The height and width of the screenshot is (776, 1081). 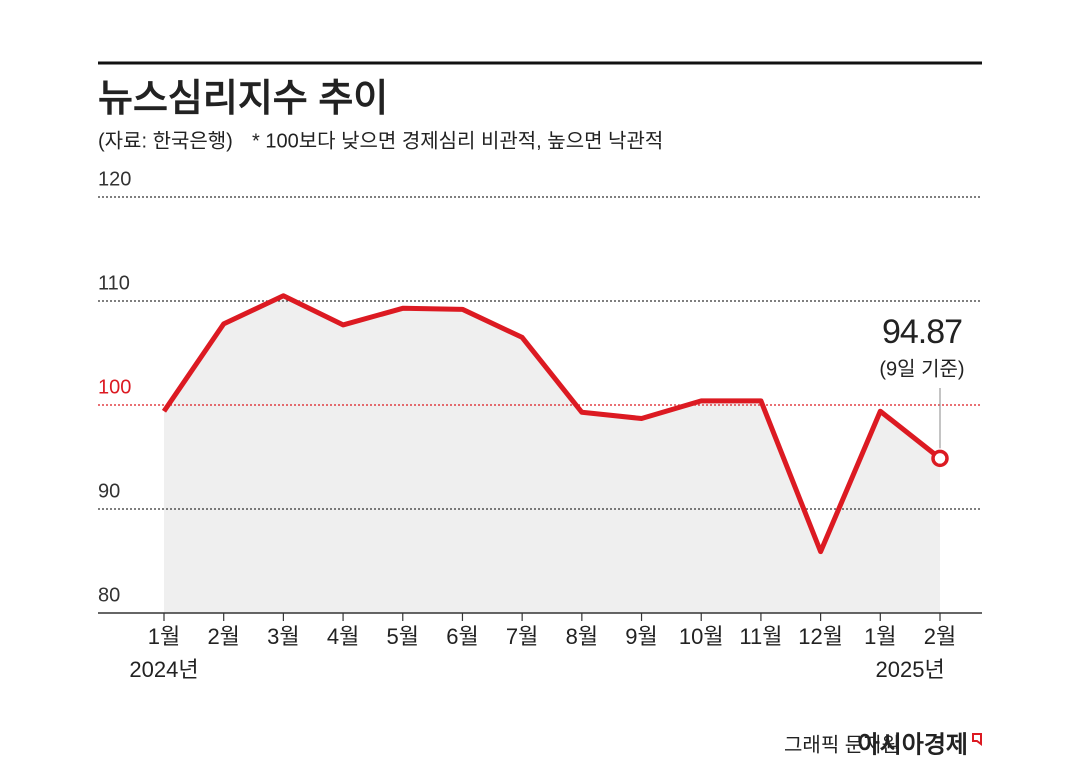 What do you see at coordinates (114, 387) in the screenshot?
I see `y-tick-label: 100` at bounding box center [114, 387].